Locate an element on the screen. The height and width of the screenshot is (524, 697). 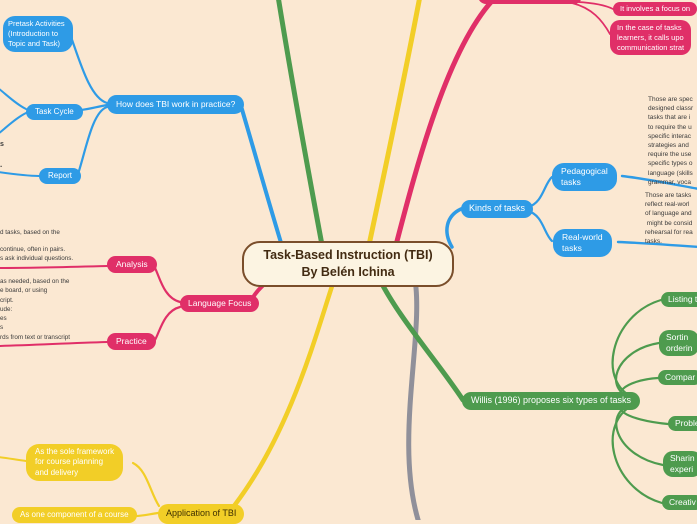
node-comparing: Compar is located at coordinates (677, 378).